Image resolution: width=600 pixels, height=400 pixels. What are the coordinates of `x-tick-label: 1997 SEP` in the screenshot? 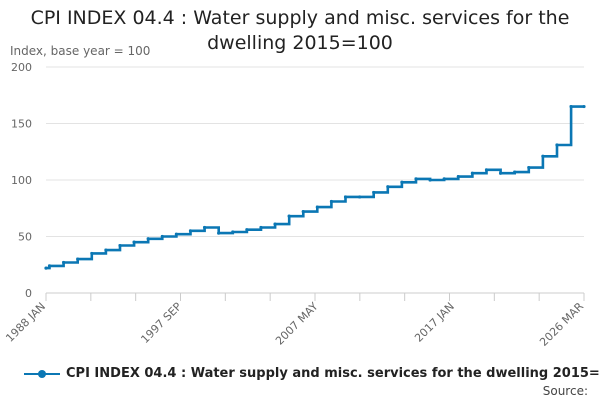 It's located at (161, 323).